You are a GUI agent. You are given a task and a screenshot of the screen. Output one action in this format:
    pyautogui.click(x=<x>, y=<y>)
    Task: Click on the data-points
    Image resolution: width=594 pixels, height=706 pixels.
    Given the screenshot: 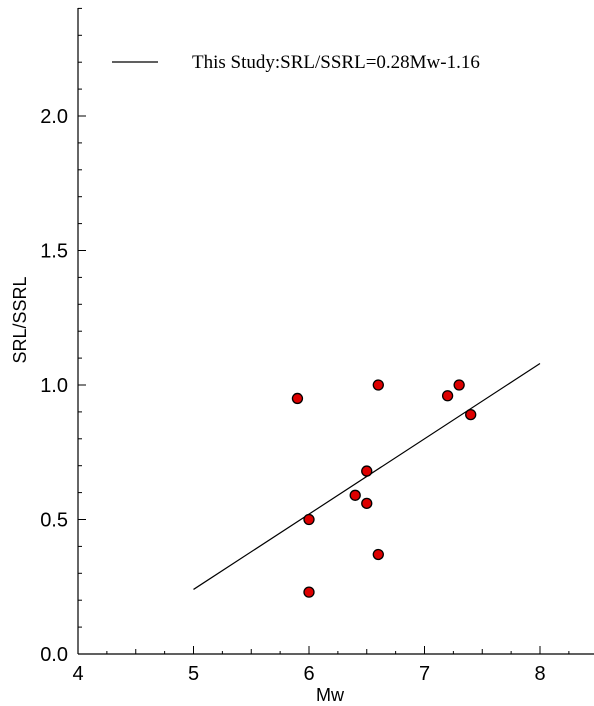 What is the action you would take?
    pyautogui.click(x=384, y=488)
    